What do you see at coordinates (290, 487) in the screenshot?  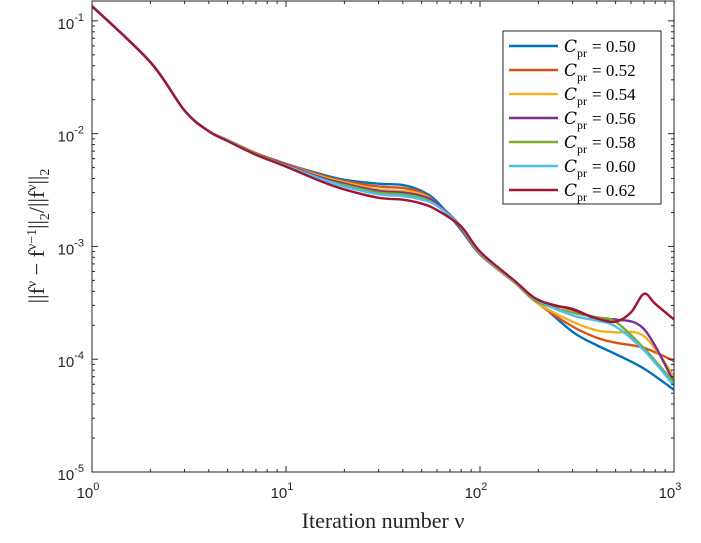 I see `x-tick-exponent: 1` at bounding box center [290, 487].